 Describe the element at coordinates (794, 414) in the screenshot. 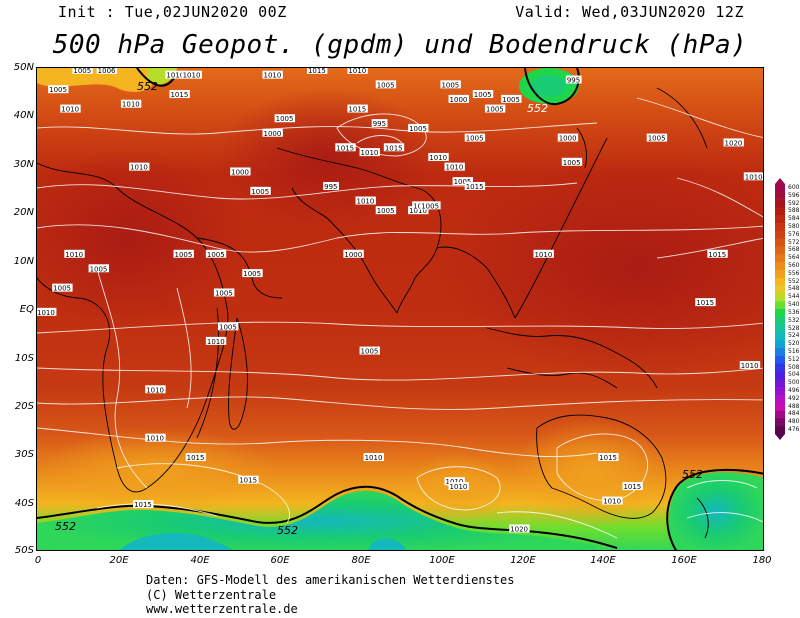

I see `color-scale-label: 484` at that location.